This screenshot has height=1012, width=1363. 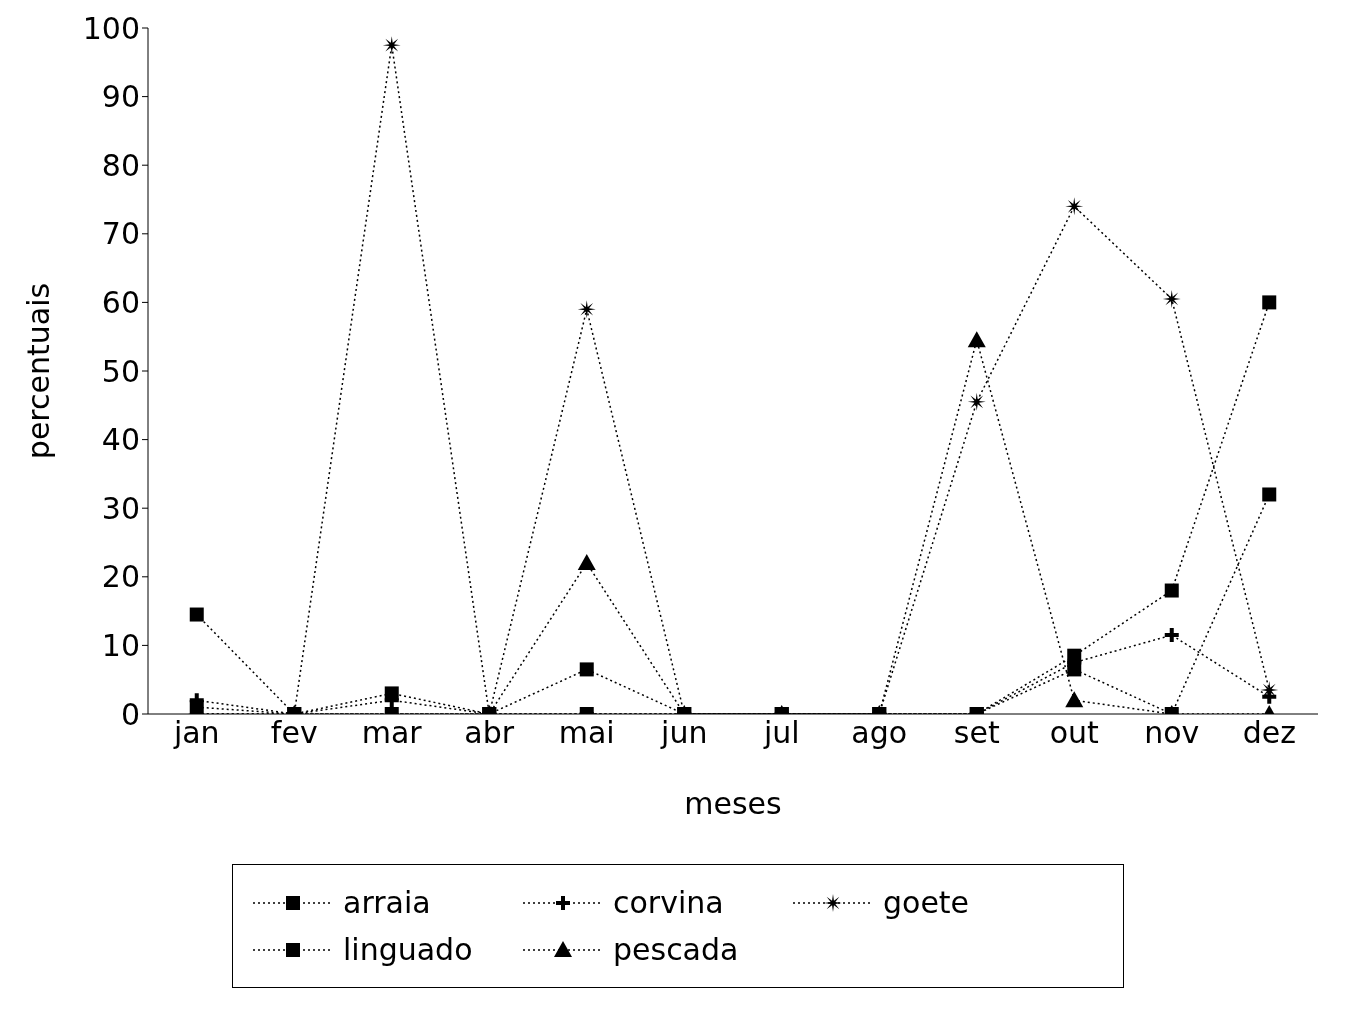 I want to click on x-tick-label: mai, so click(x=586, y=733).